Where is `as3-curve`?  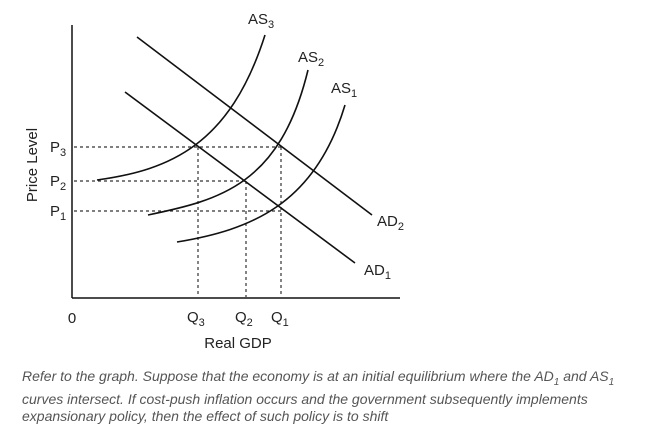 as3-curve is located at coordinates (181, 107).